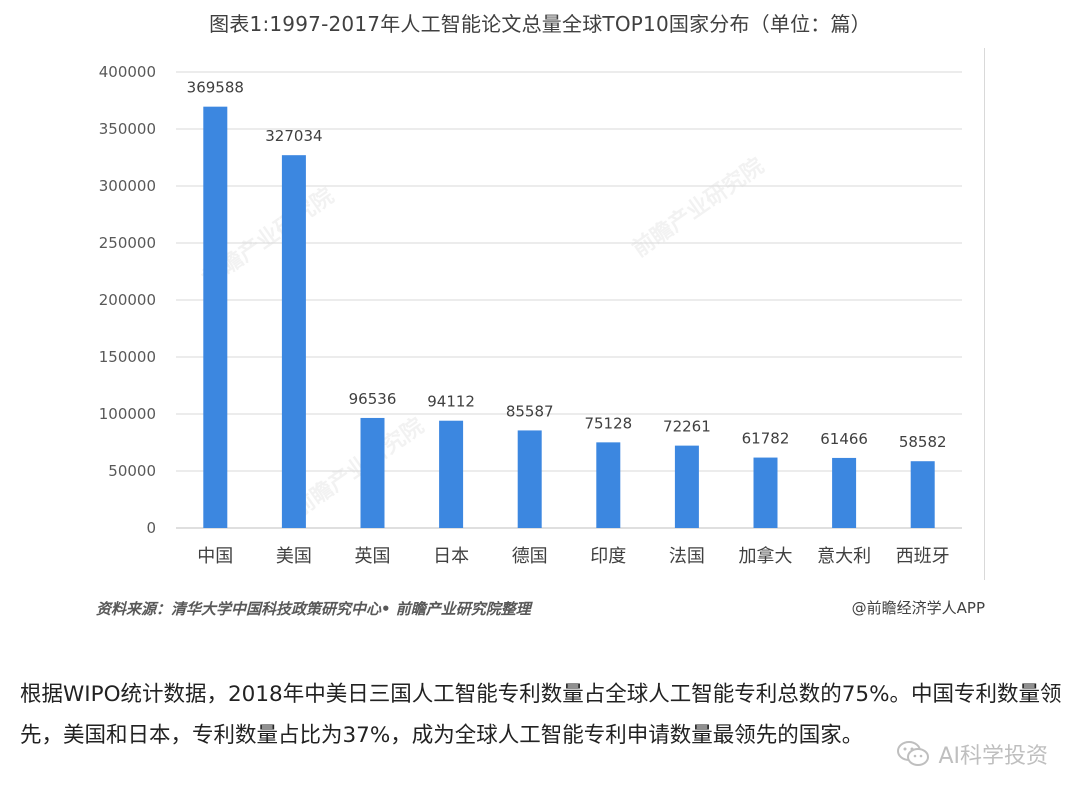  I want to click on x-tick-label: 加拿大, so click(766, 556).